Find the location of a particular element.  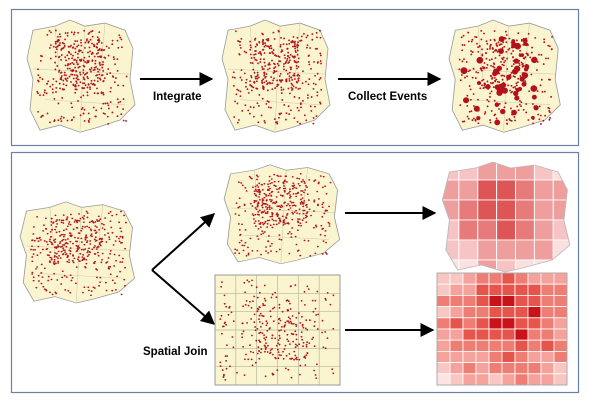

point-map is located at coordinates (276, 76).